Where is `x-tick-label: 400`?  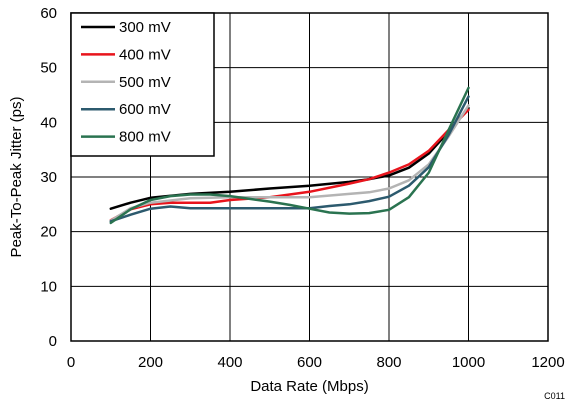
x-tick-label: 400 is located at coordinates (229, 362).